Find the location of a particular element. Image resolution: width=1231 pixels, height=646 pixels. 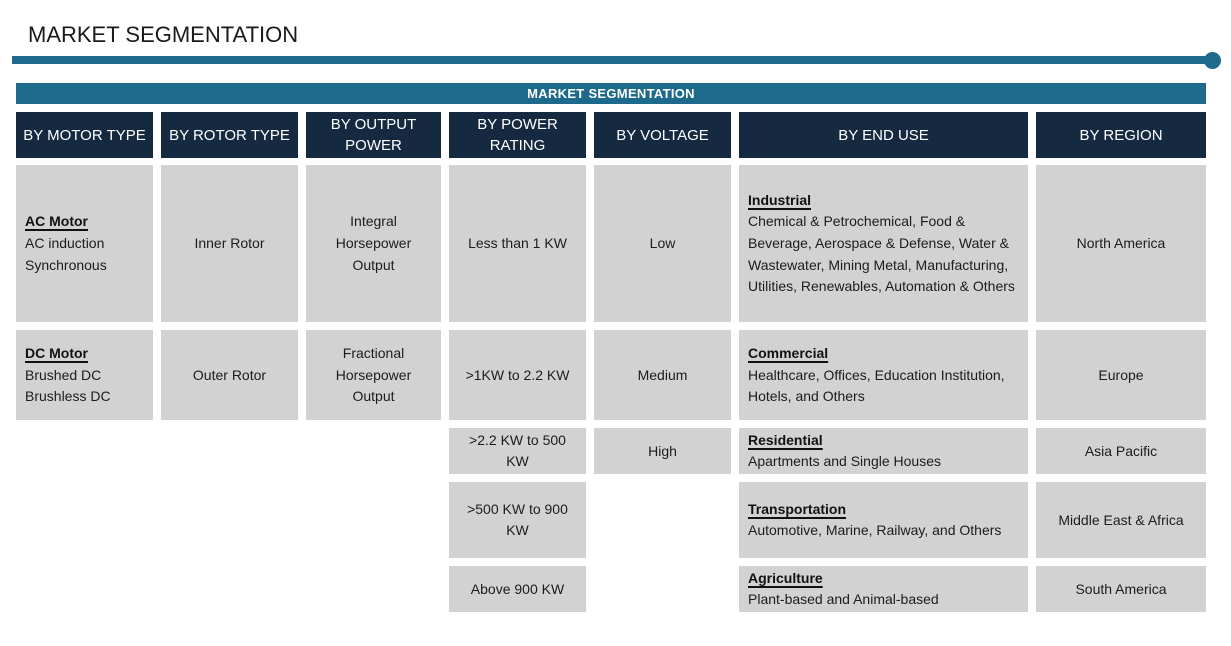

cell-500kw-to-900kw: >500 KW to 900 KW is located at coordinates (517, 520).